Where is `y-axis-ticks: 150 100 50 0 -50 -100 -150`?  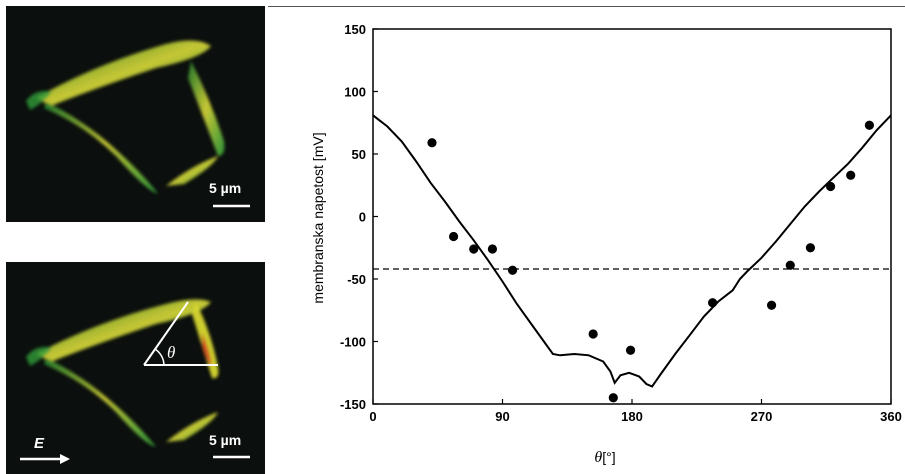 y-axis-ticks: 150 100 50 0 -50 -100 -150 is located at coordinates (359, 217).